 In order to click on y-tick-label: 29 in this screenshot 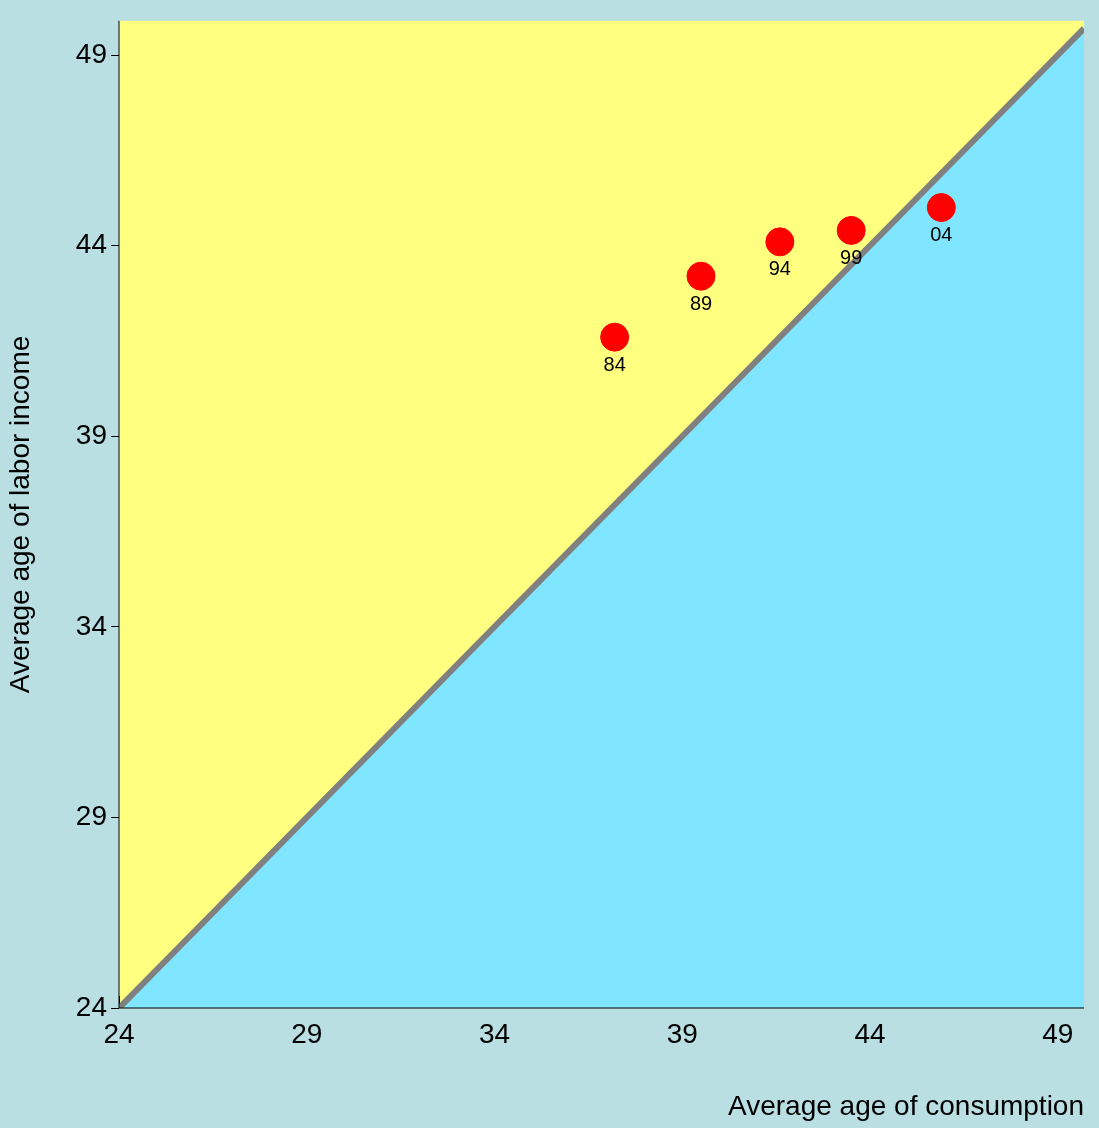, I will do `click(91, 816)`.